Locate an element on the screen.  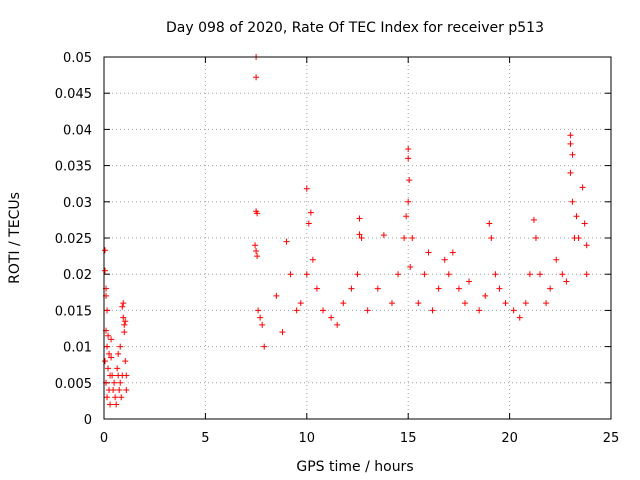
y-tick-label: 0 is located at coordinates (88, 420).